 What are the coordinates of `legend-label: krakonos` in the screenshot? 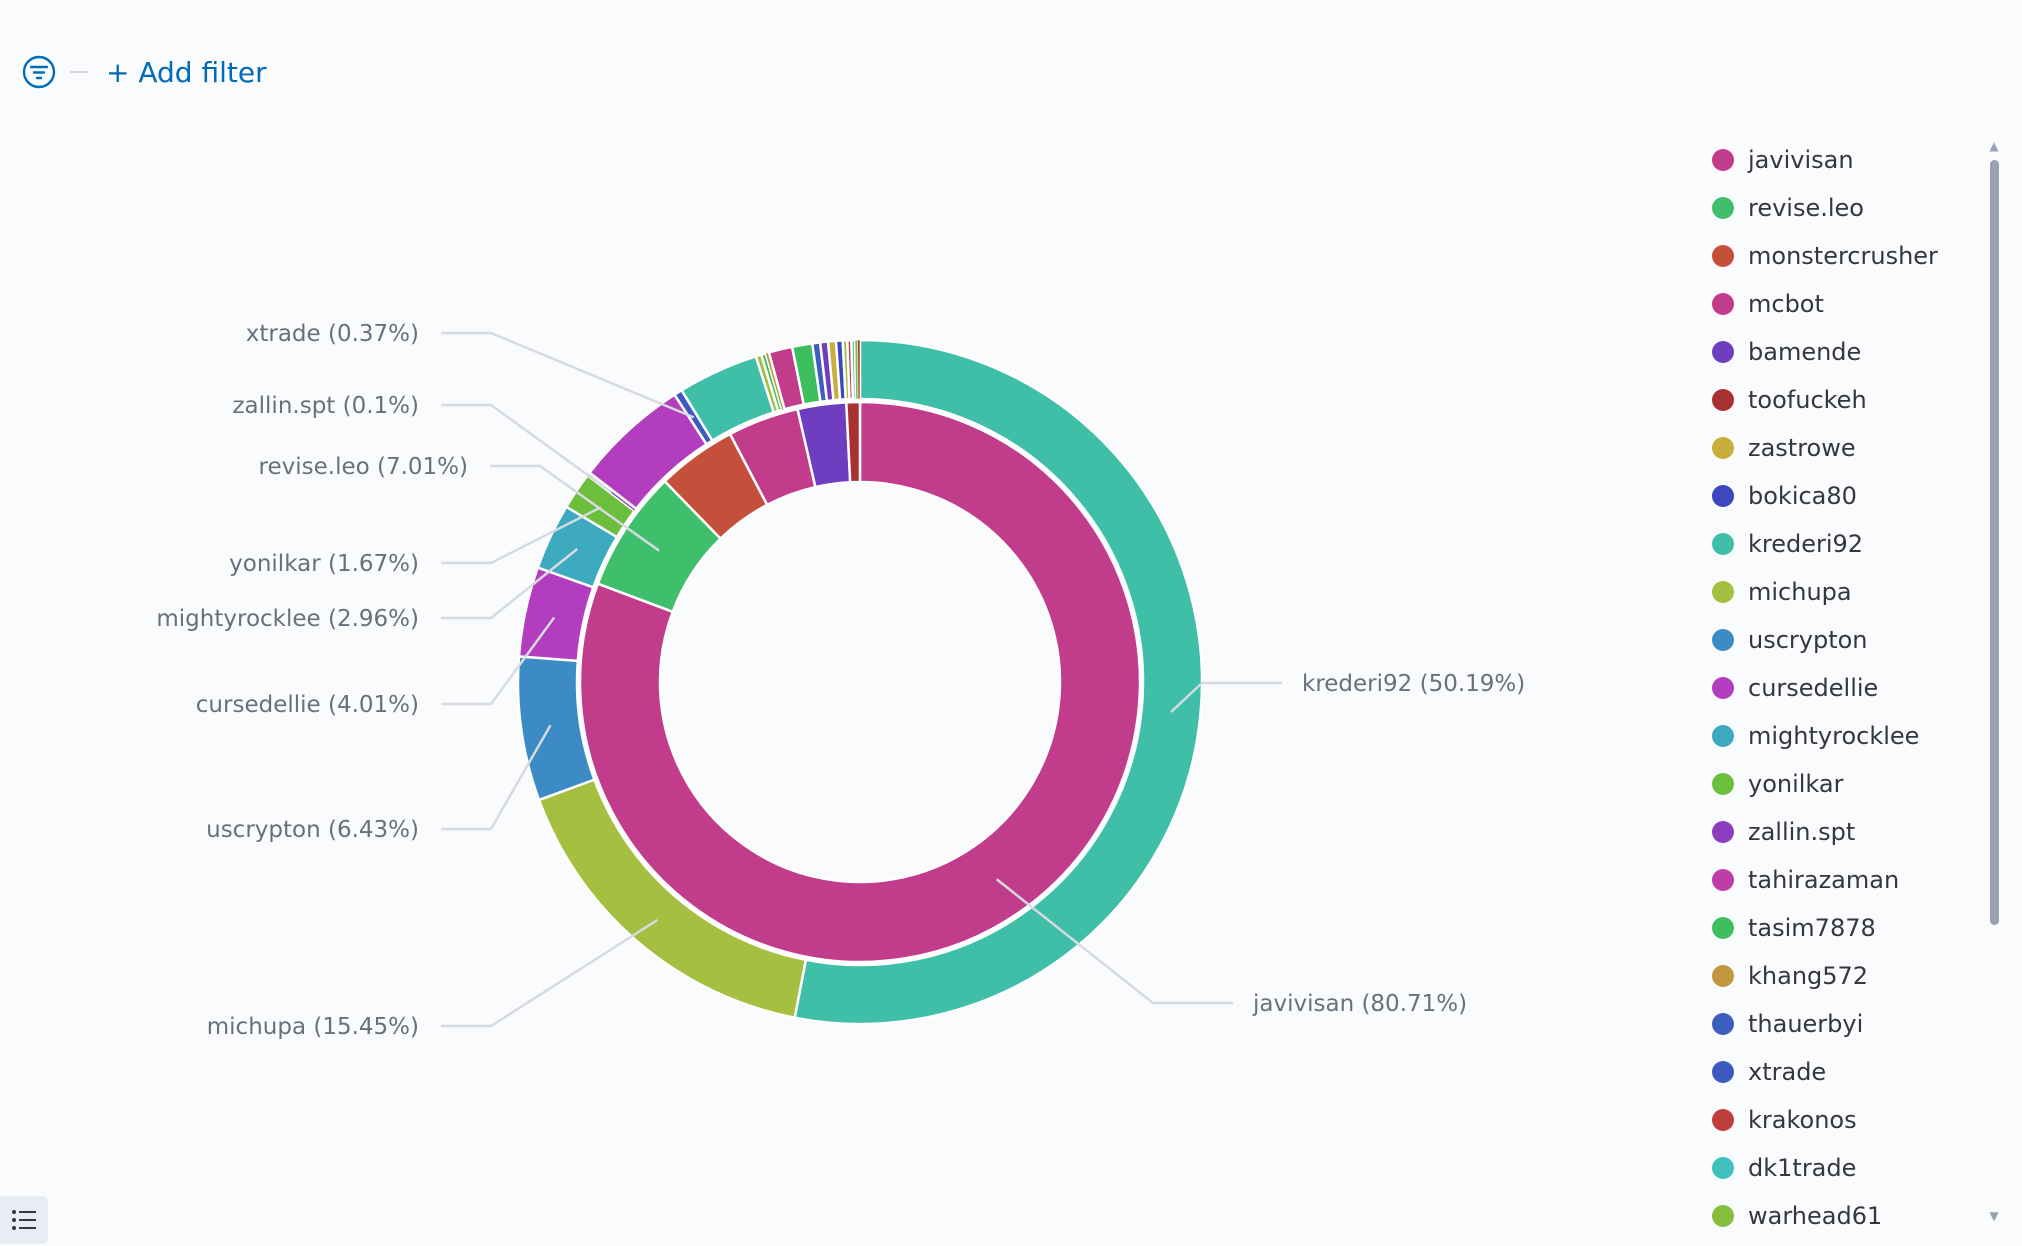 It's located at (1802, 1120).